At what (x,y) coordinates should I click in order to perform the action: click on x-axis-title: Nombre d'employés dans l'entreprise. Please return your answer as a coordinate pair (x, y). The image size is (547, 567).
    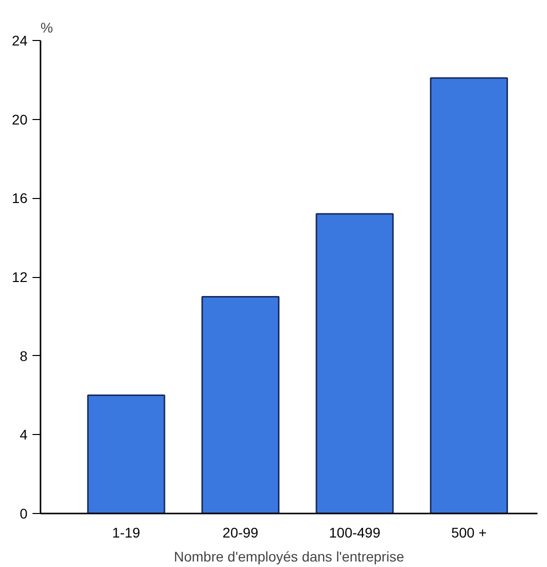
    Looking at the image, I should click on (289, 556).